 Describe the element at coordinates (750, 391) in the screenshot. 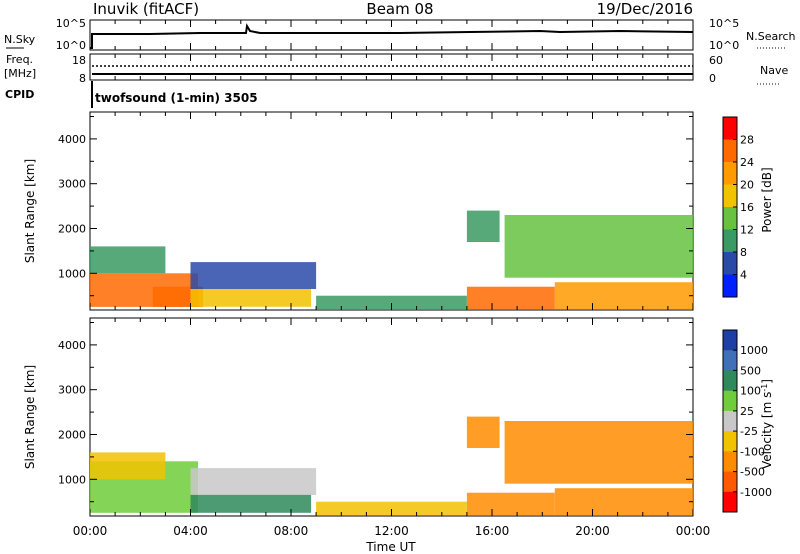

I see `velocity-scale-label: 100` at that location.